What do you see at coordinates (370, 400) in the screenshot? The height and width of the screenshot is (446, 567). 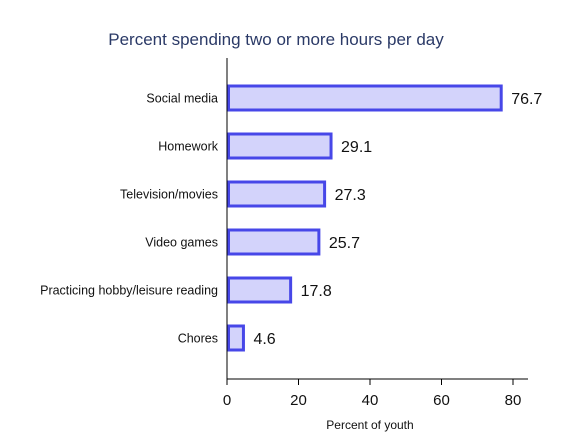 I see `x-tick-label-40: 40` at bounding box center [370, 400].